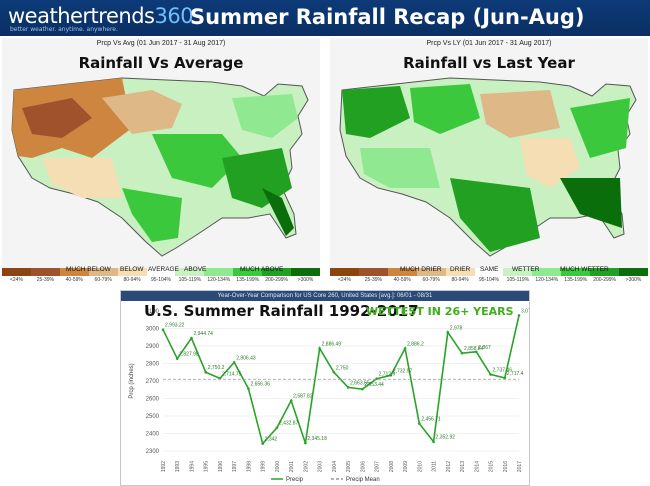  Describe the element at coordinates (64, 29) in the screenshot. I see `logo-tagline: better weather. anytime. anywhere.` at that location.